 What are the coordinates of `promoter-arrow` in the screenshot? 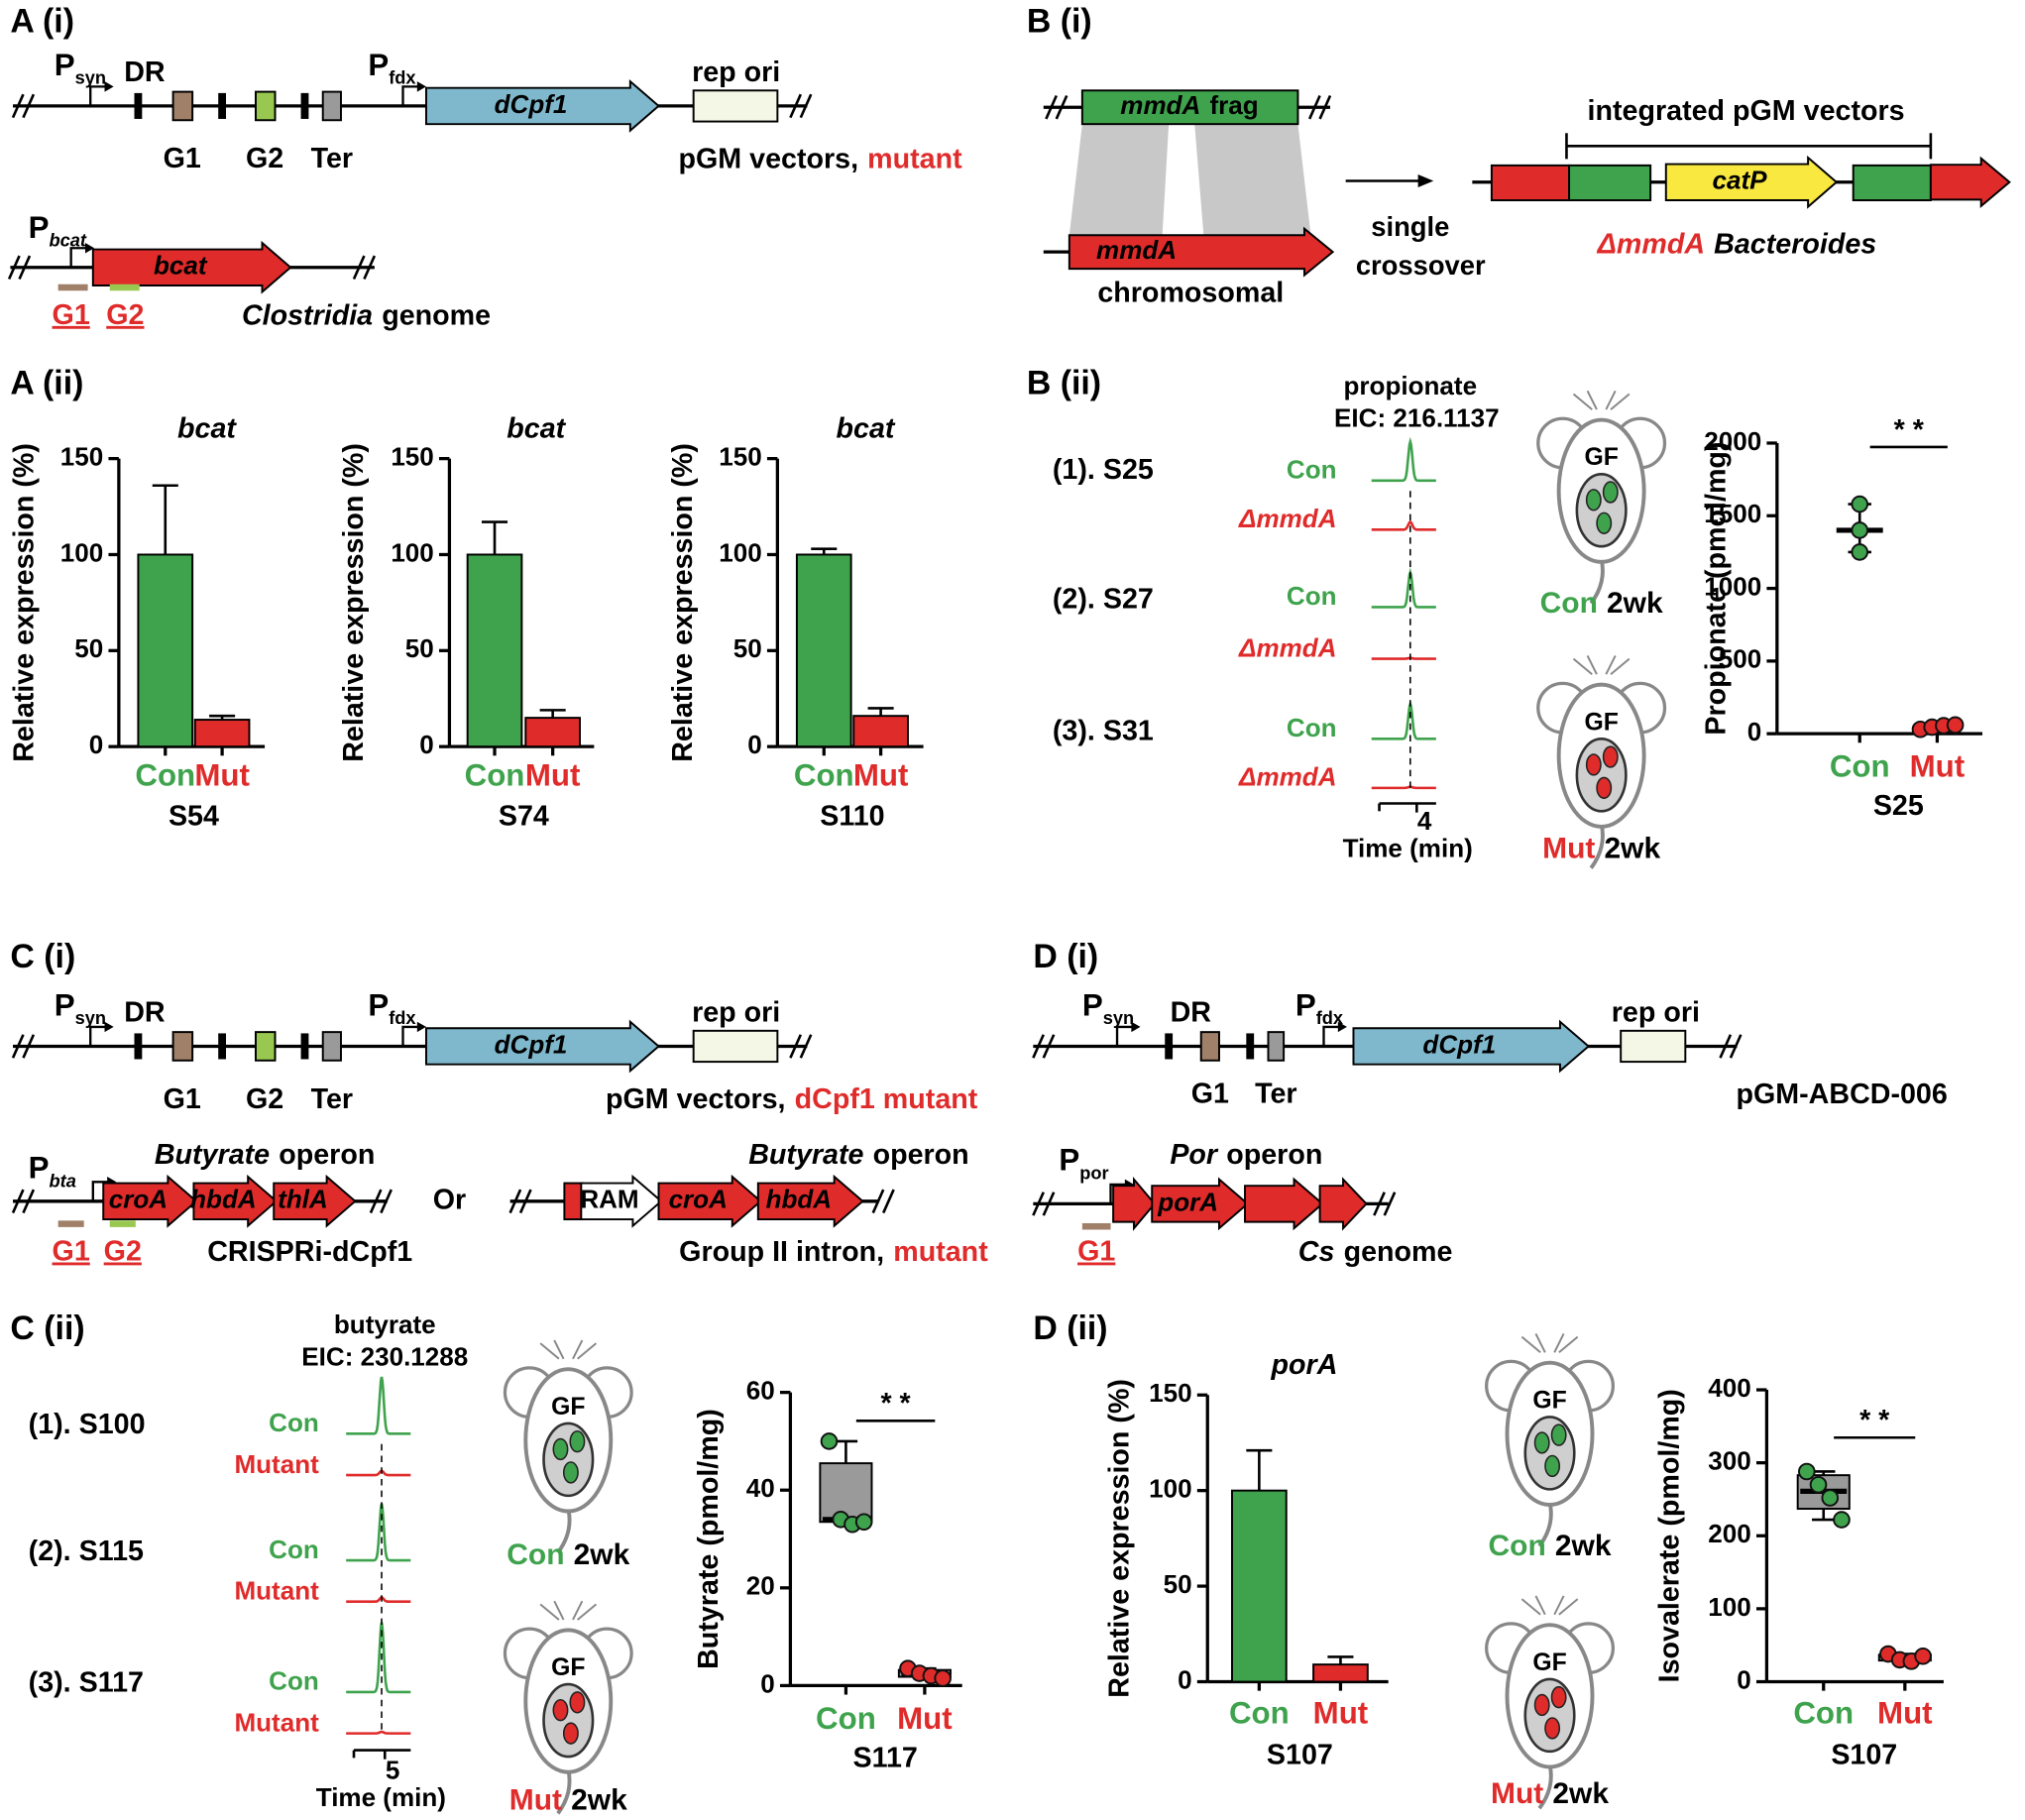 It's located at (98, 1036).